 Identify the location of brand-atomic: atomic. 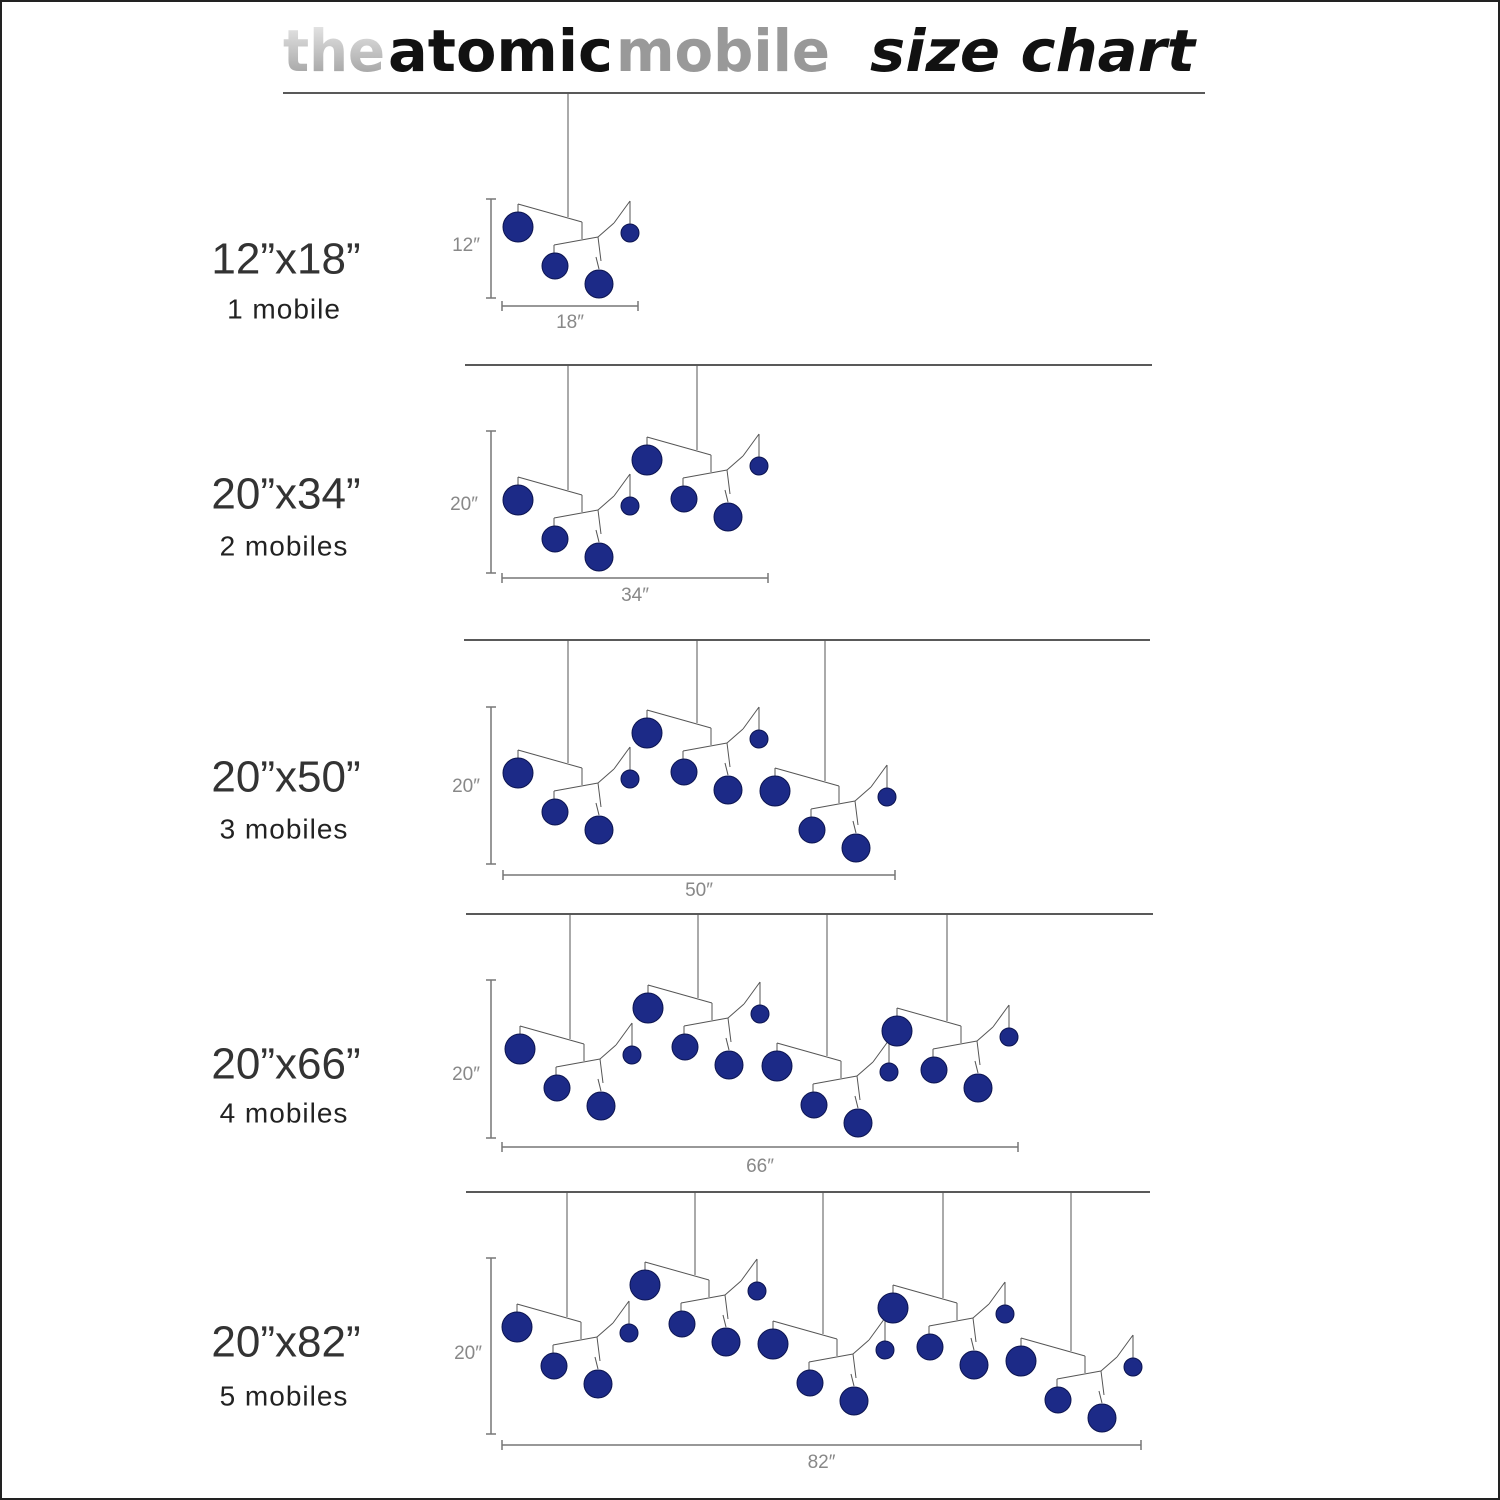
(500, 51).